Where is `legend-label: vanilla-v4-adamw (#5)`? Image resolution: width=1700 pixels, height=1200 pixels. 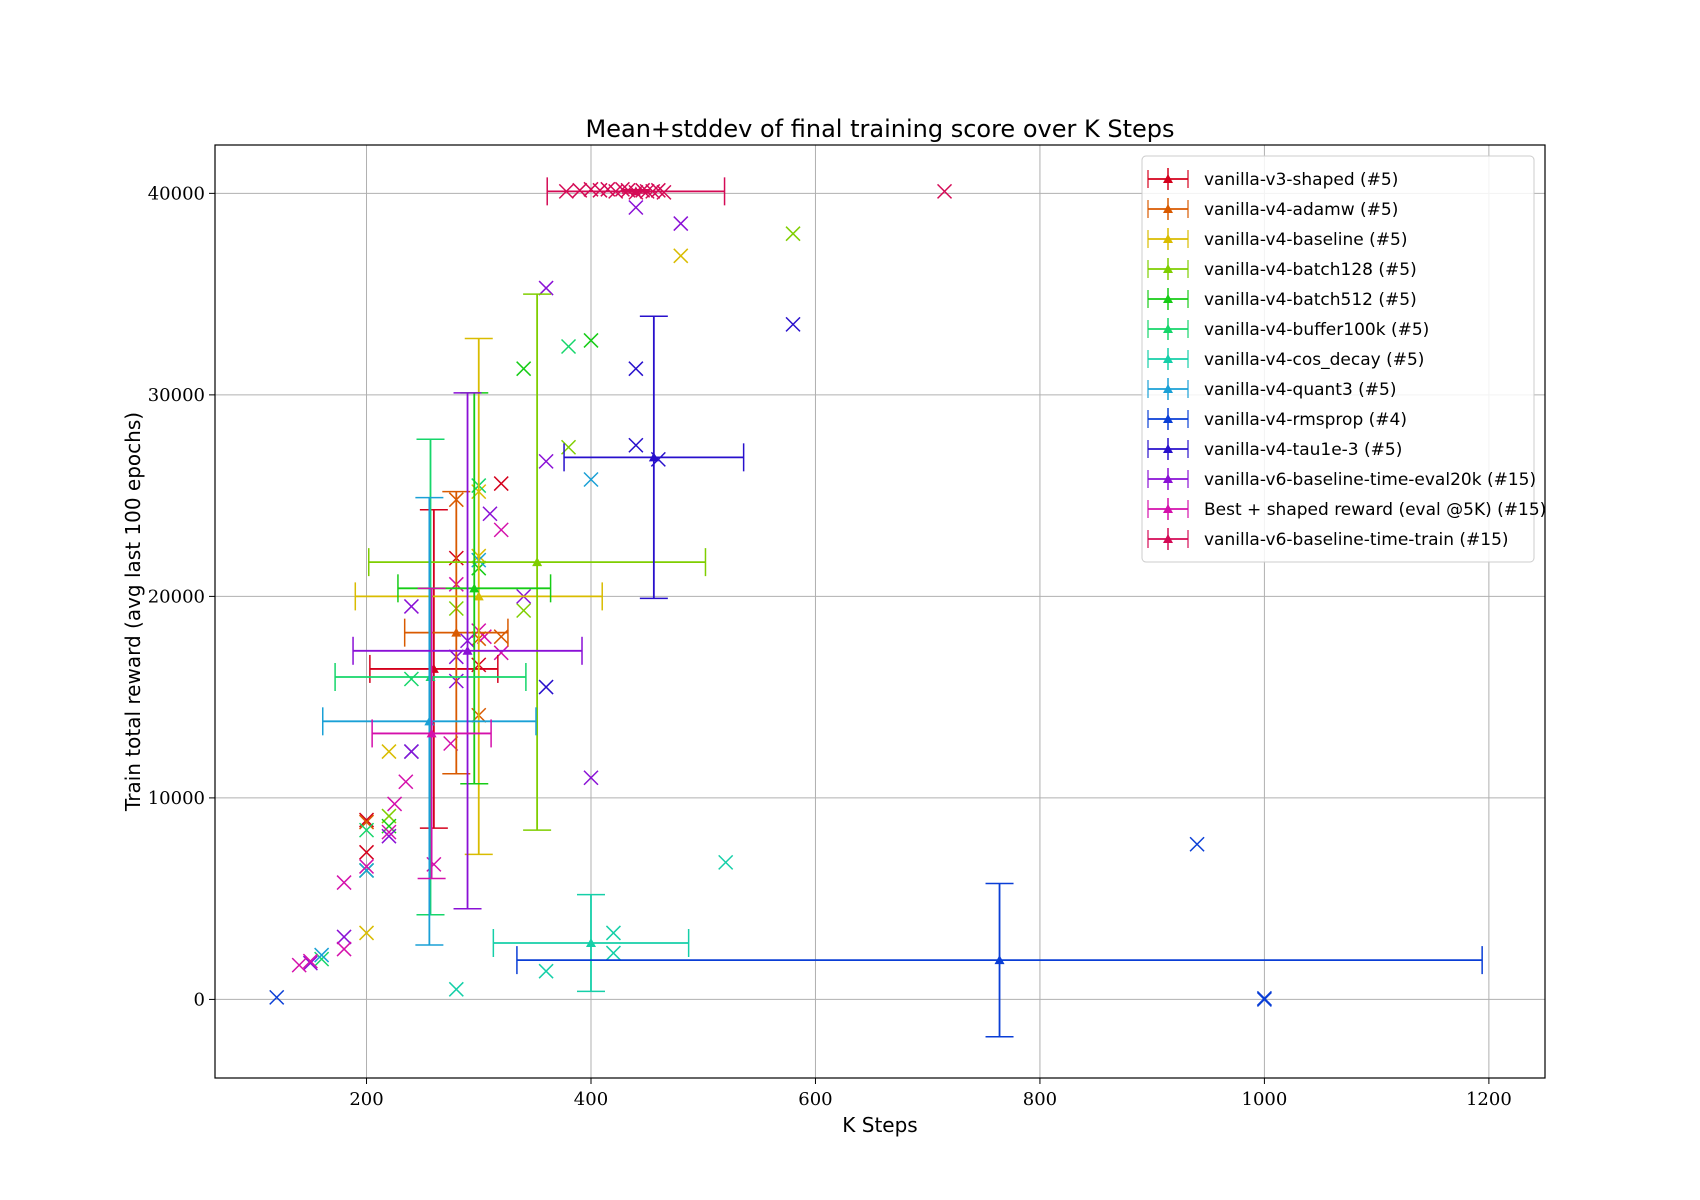
legend-label: vanilla-v4-adamw (#5) is located at coordinates (1301, 210).